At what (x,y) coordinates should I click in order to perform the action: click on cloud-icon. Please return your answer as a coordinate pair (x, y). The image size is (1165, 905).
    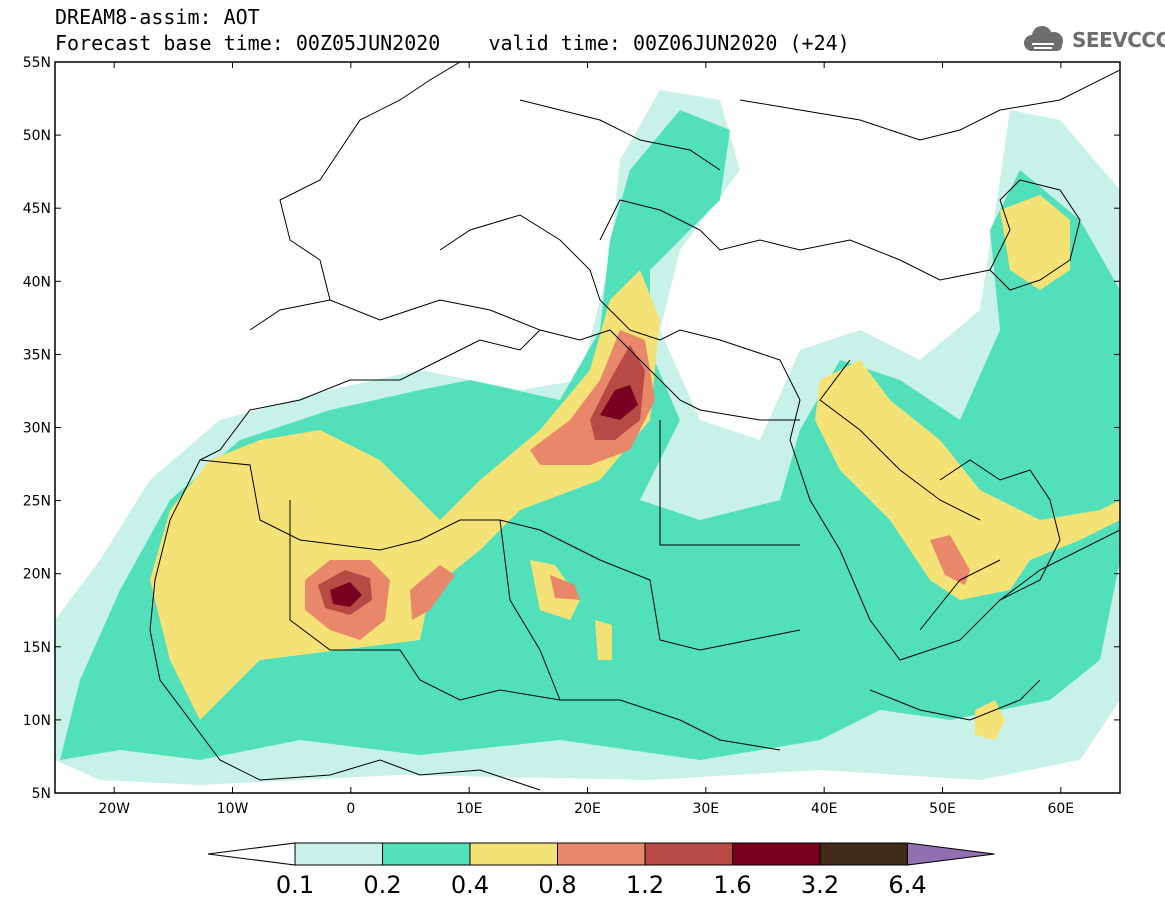
    Looking at the image, I should click on (1043, 38).